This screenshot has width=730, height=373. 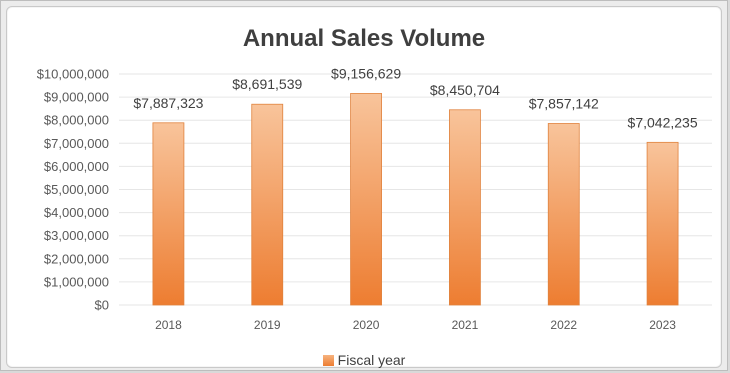 I want to click on y-tick-label: $2,000,000, so click(x=76, y=258).